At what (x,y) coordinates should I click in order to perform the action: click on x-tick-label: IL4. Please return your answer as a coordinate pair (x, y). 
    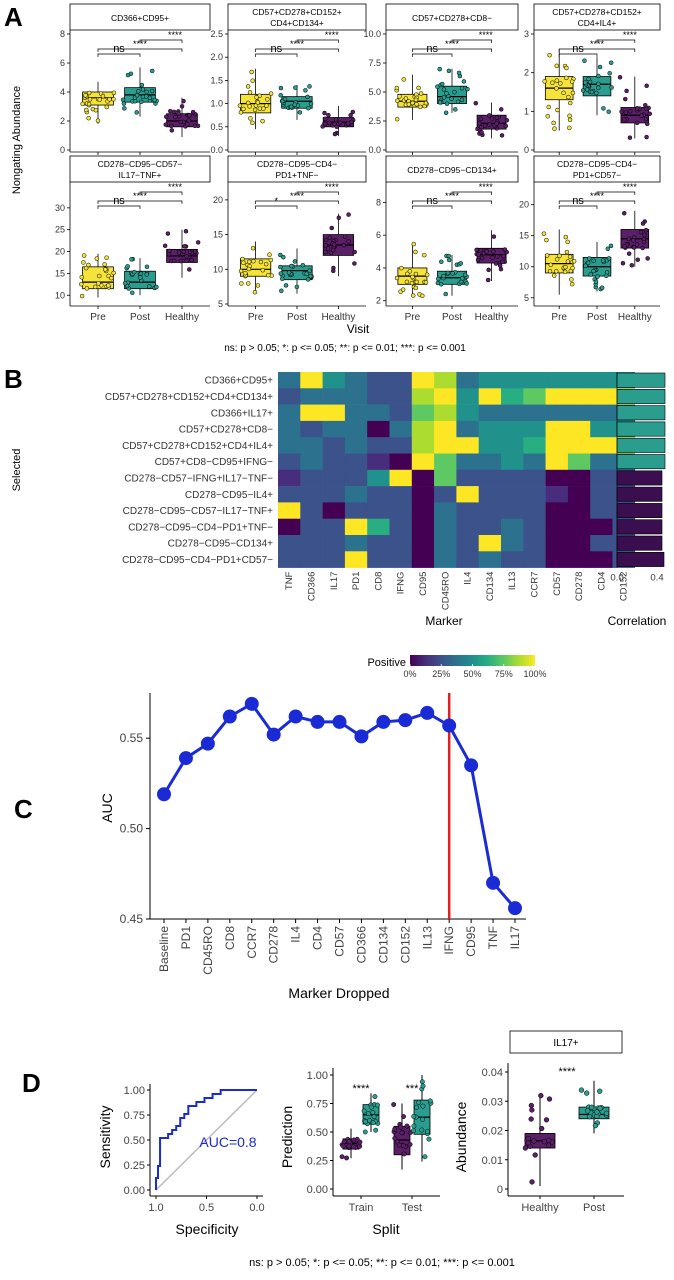
    Looking at the image, I should click on (296, 934).